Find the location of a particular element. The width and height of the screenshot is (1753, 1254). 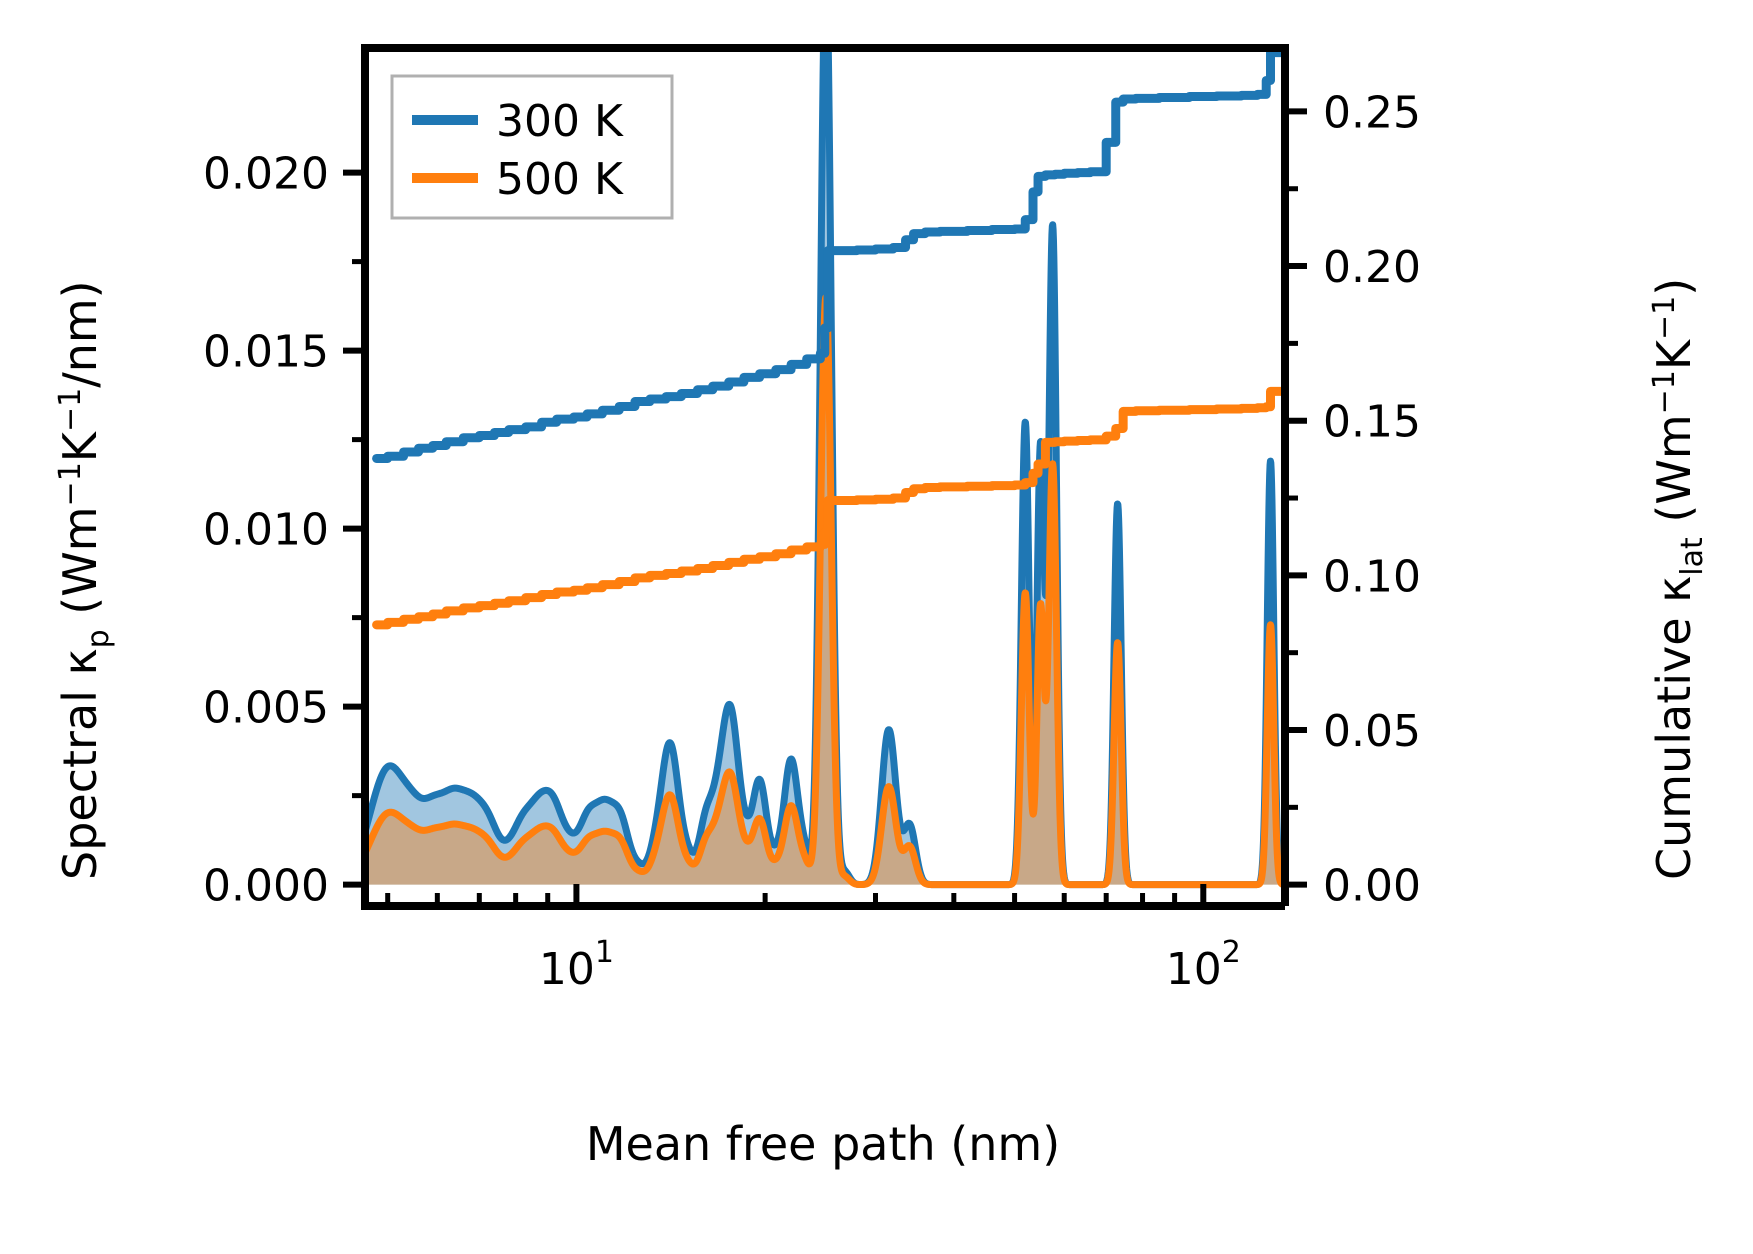

legend-box is located at coordinates (532, 147).